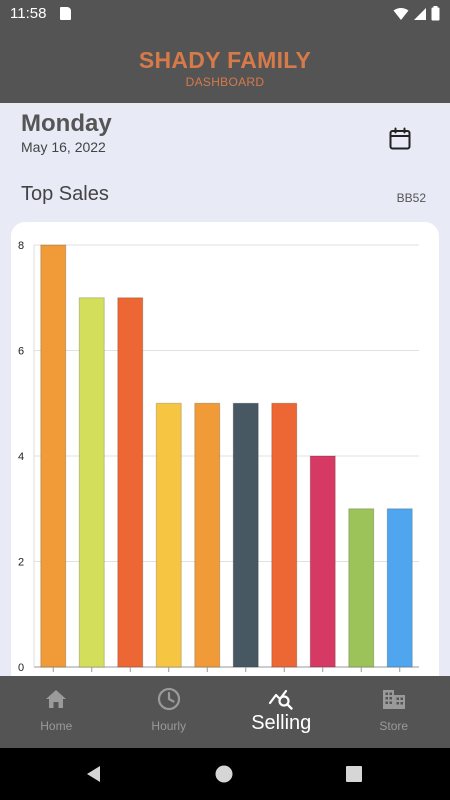 Image resolution: width=450 pixels, height=800 pixels. I want to click on status-icons, so click(416, 13).